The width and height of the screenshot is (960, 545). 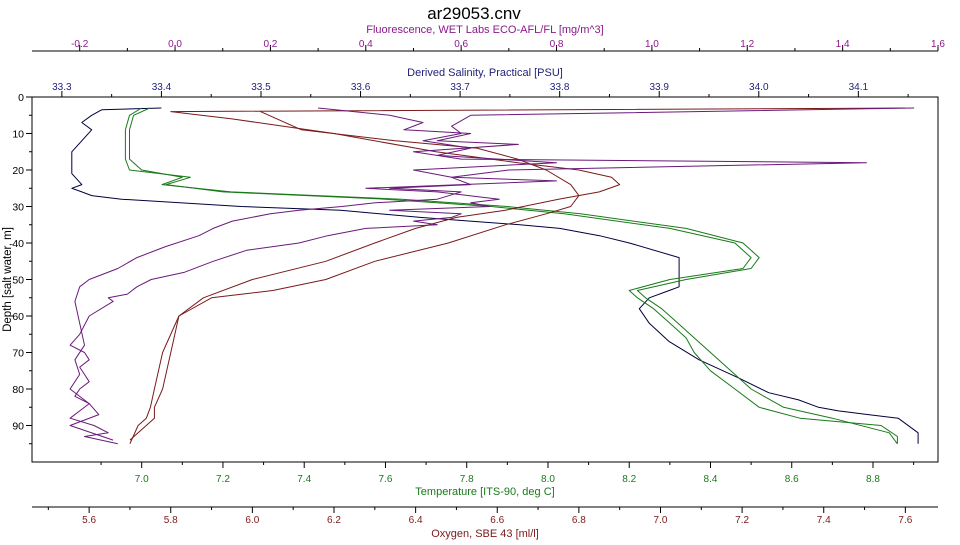 I want to click on depth-tick-label: 80, so click(x=18, y=390).